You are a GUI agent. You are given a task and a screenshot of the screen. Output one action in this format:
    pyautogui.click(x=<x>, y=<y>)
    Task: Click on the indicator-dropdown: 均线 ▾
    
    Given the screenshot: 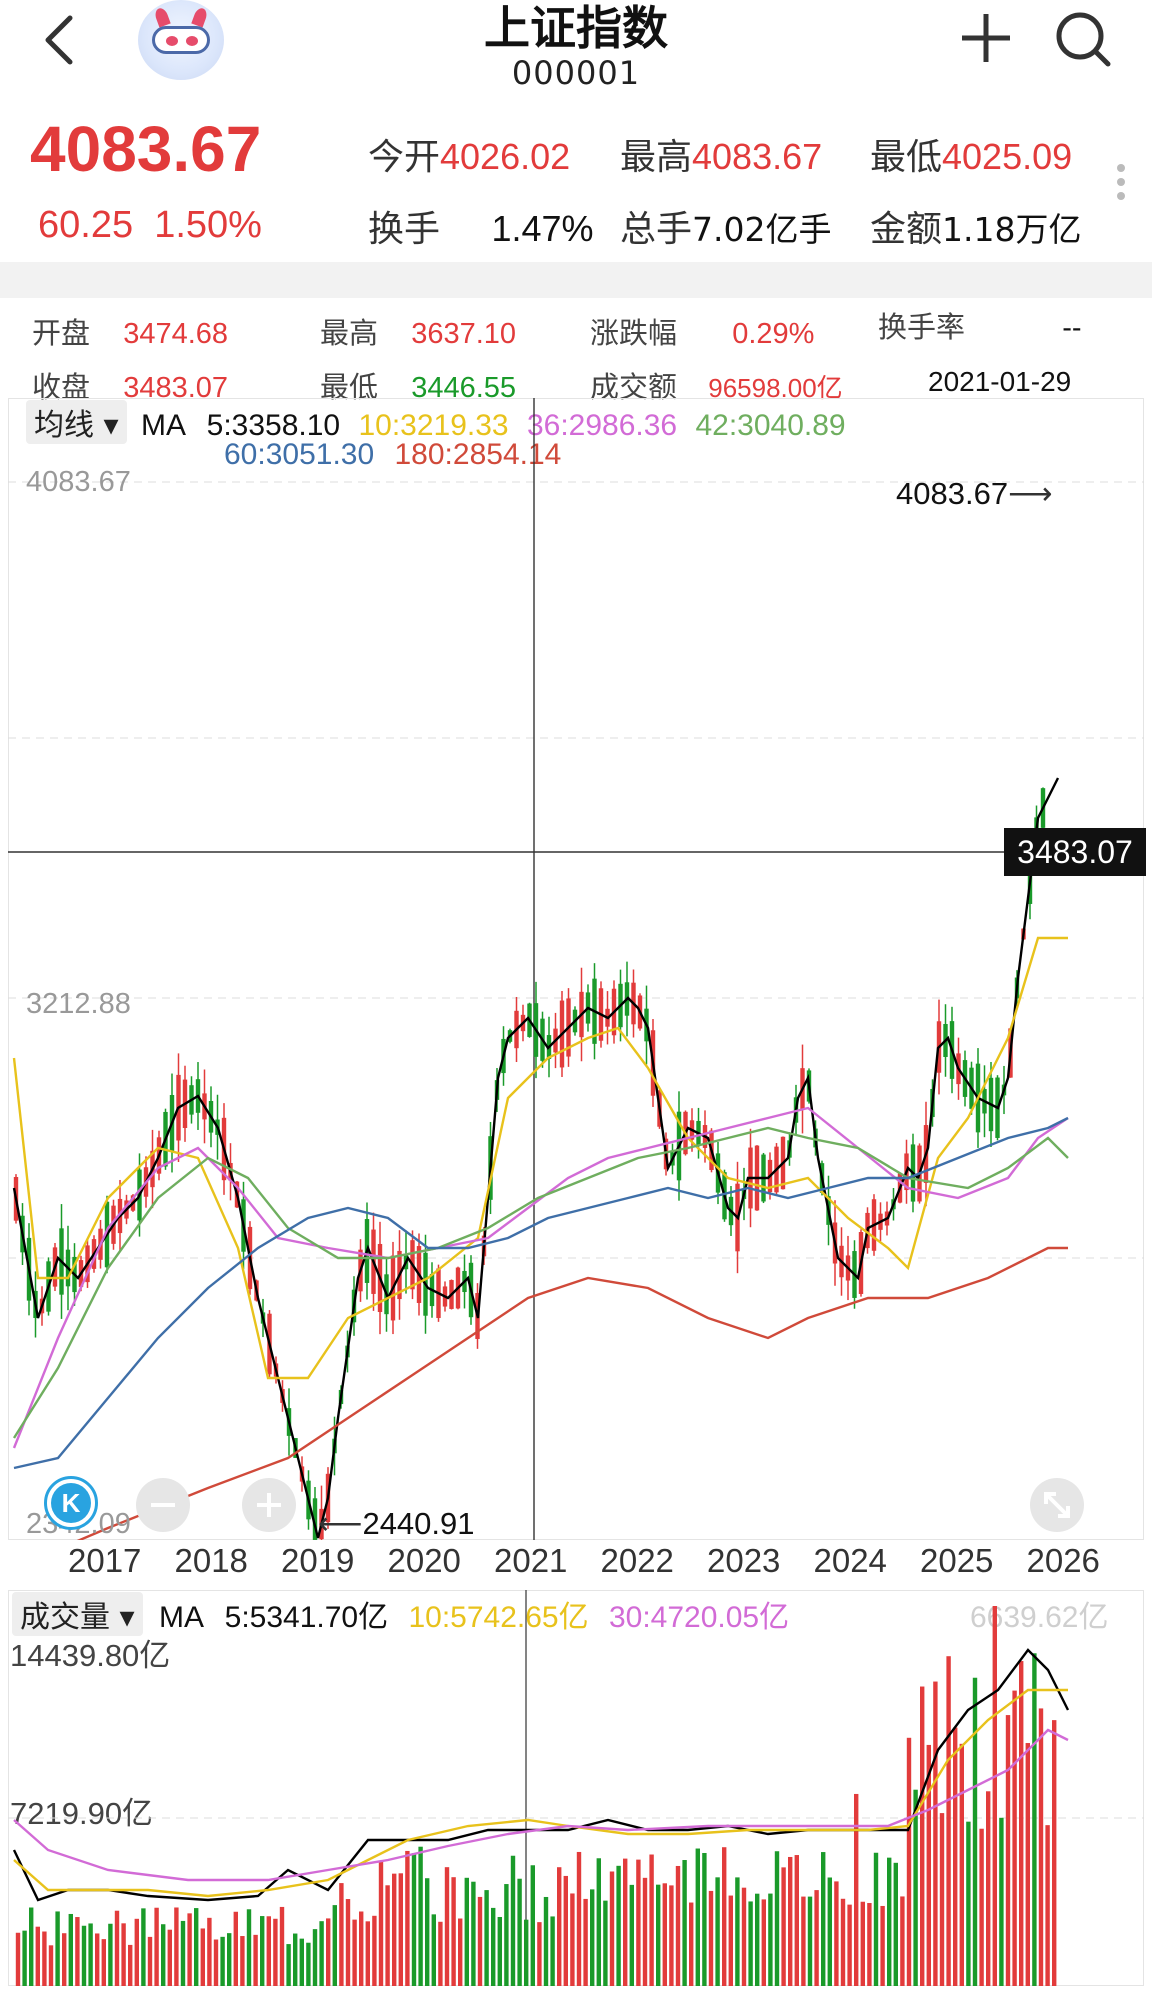 What is the action you would take?
    pyautogui.click(x=76, y=422)
    